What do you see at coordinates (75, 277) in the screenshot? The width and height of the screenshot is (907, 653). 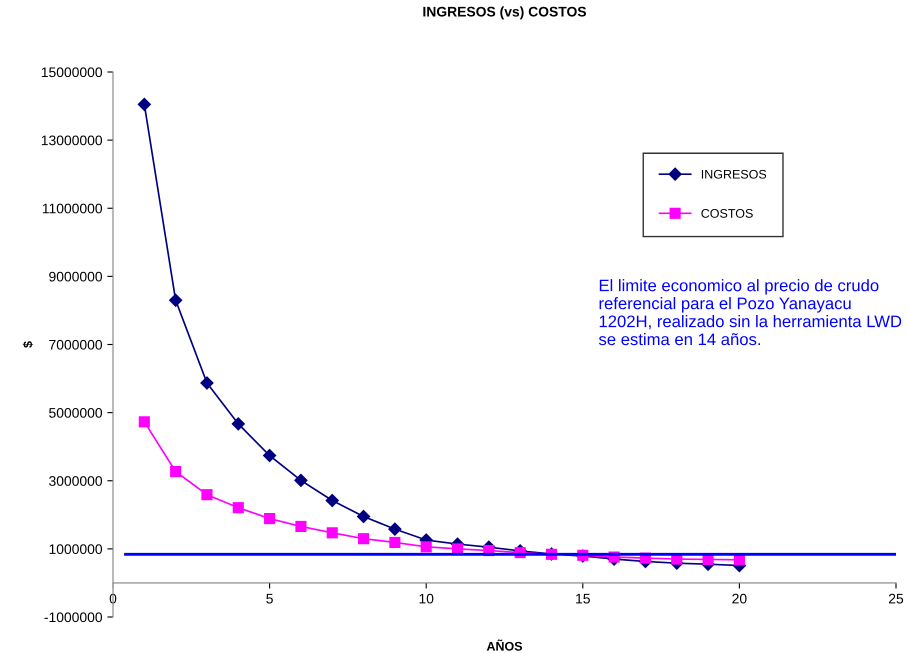 I see `y-tick-label: 9000000` at bounding box center [75, 277].